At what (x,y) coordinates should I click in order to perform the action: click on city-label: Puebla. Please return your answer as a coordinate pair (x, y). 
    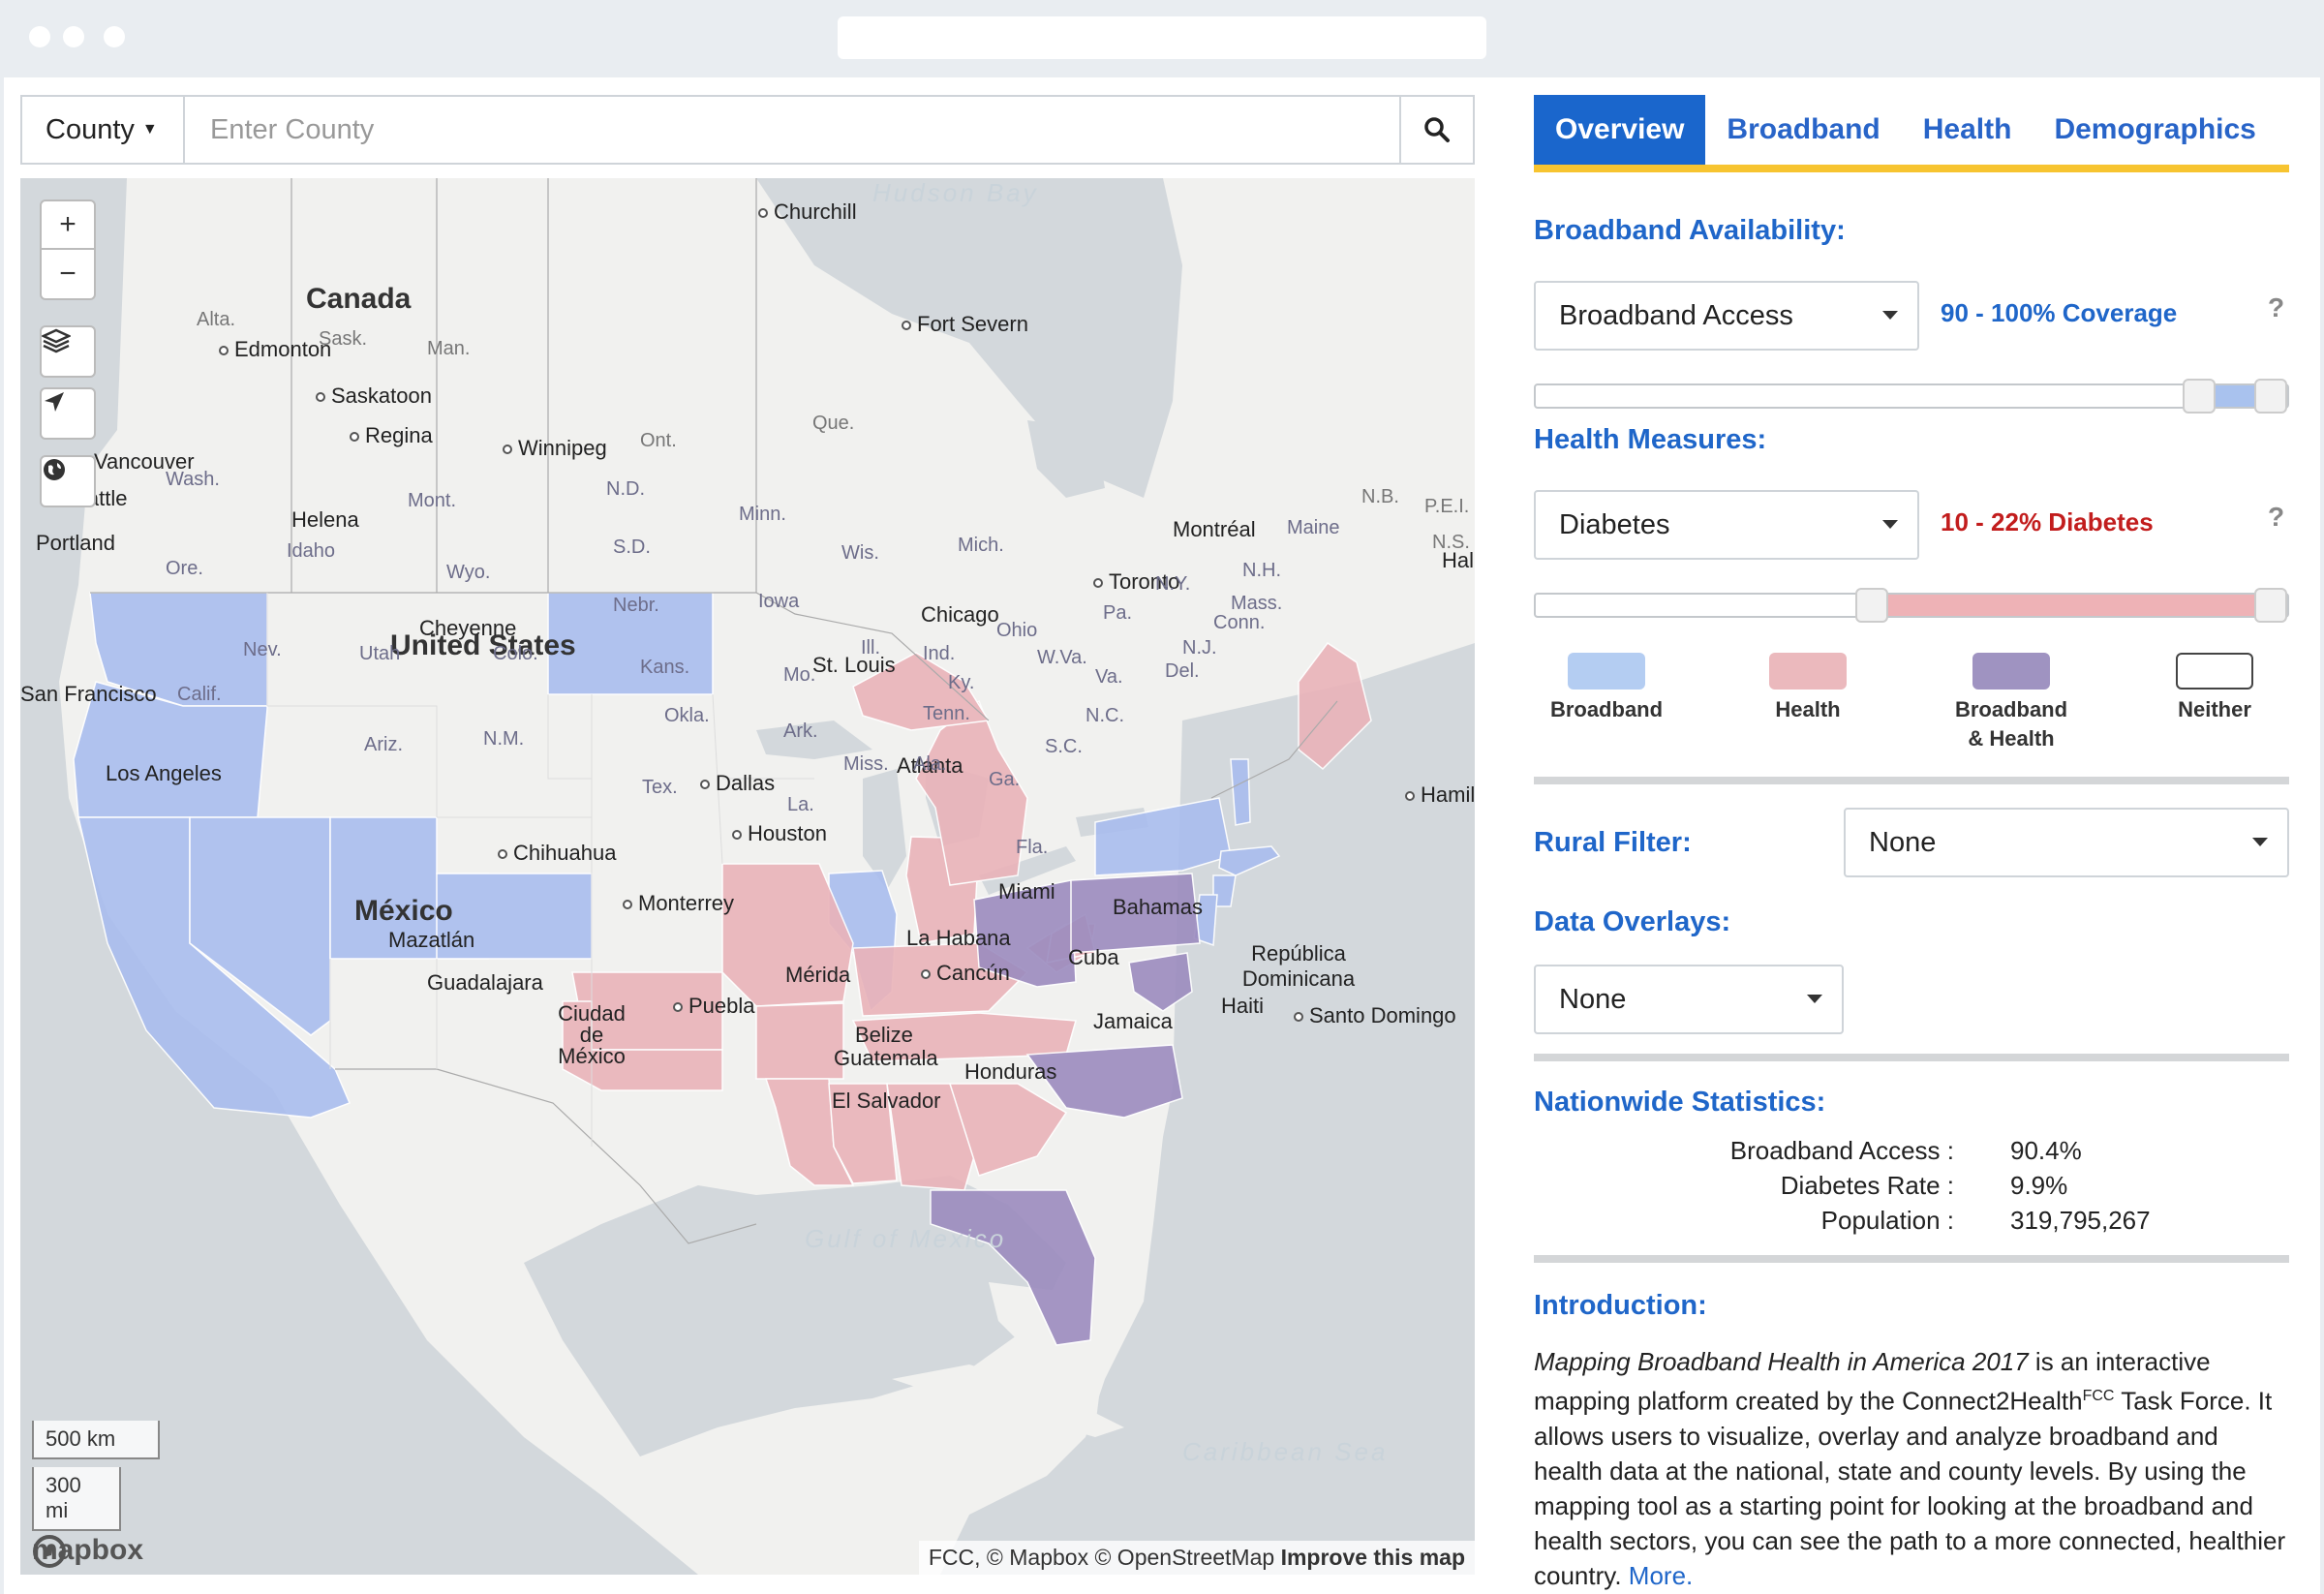
    Looking at the image, I should click on (714, 1006).